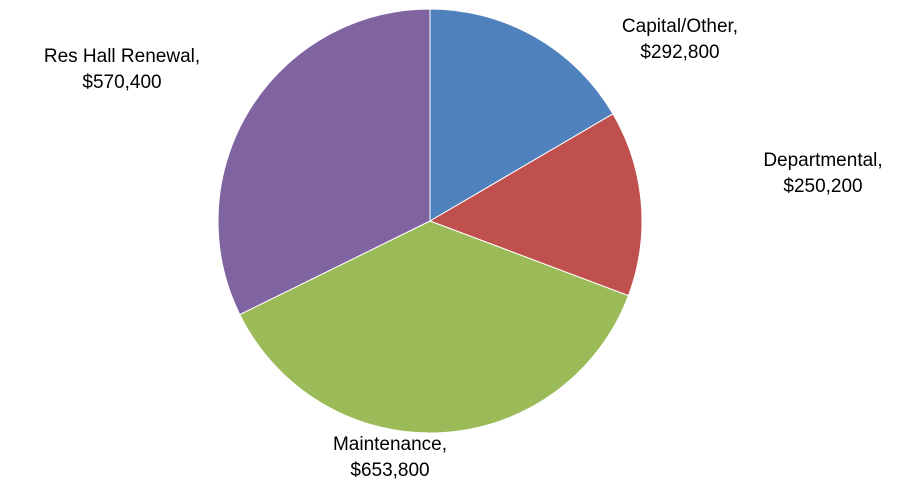  I want to click on slice-label-name: Maintenance,, so click(390, 444).